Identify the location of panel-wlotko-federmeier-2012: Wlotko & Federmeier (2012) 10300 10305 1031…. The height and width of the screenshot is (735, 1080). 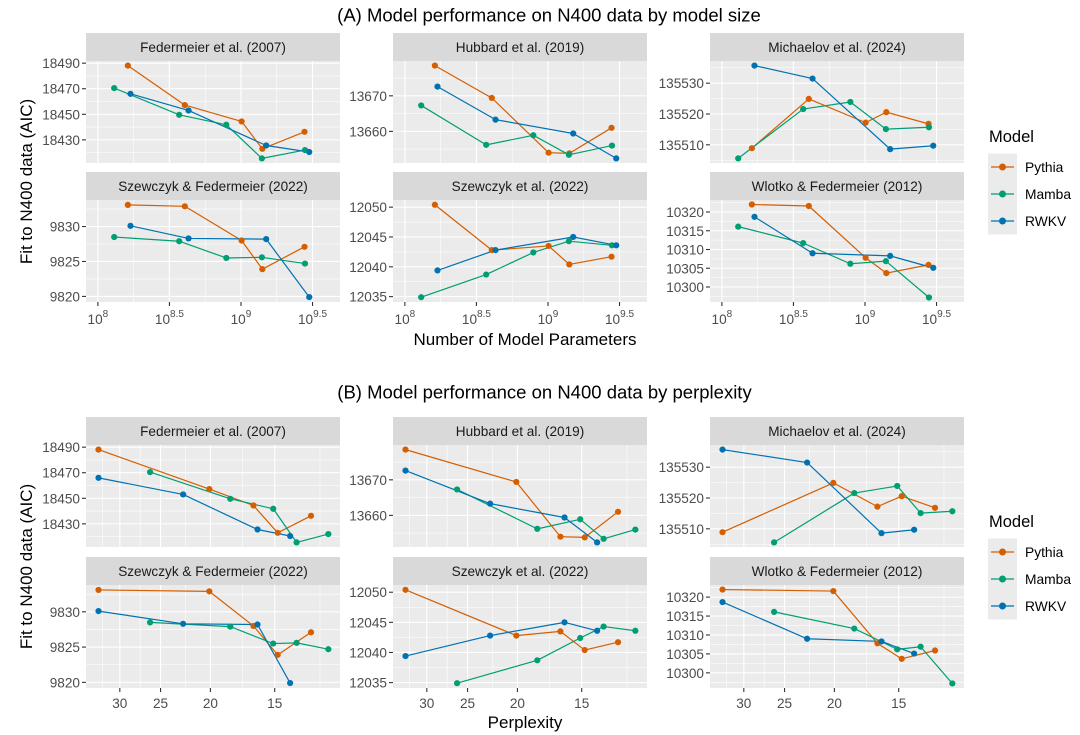
(815, 249).